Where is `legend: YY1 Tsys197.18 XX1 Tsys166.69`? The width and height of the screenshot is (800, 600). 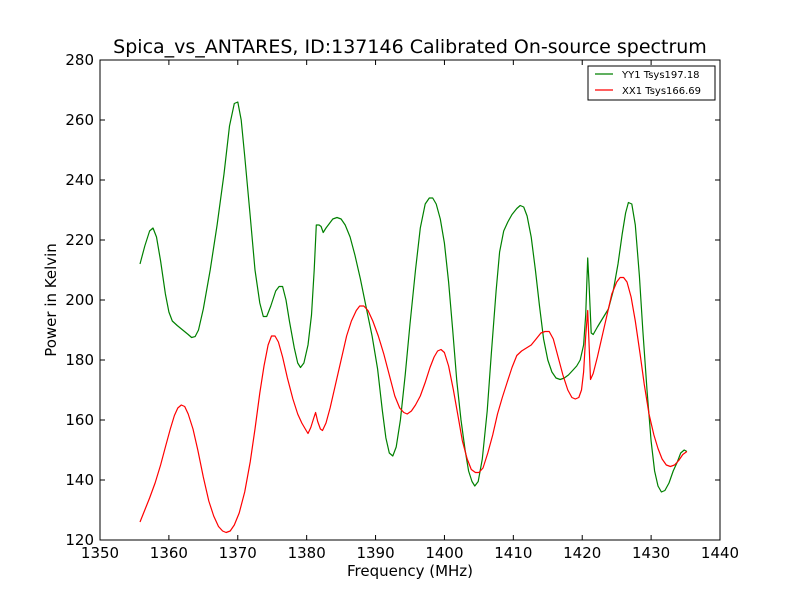
legend: YY1 Tsys197.18 XX1 Tsys166.69 is located at coordinates (651, 83).